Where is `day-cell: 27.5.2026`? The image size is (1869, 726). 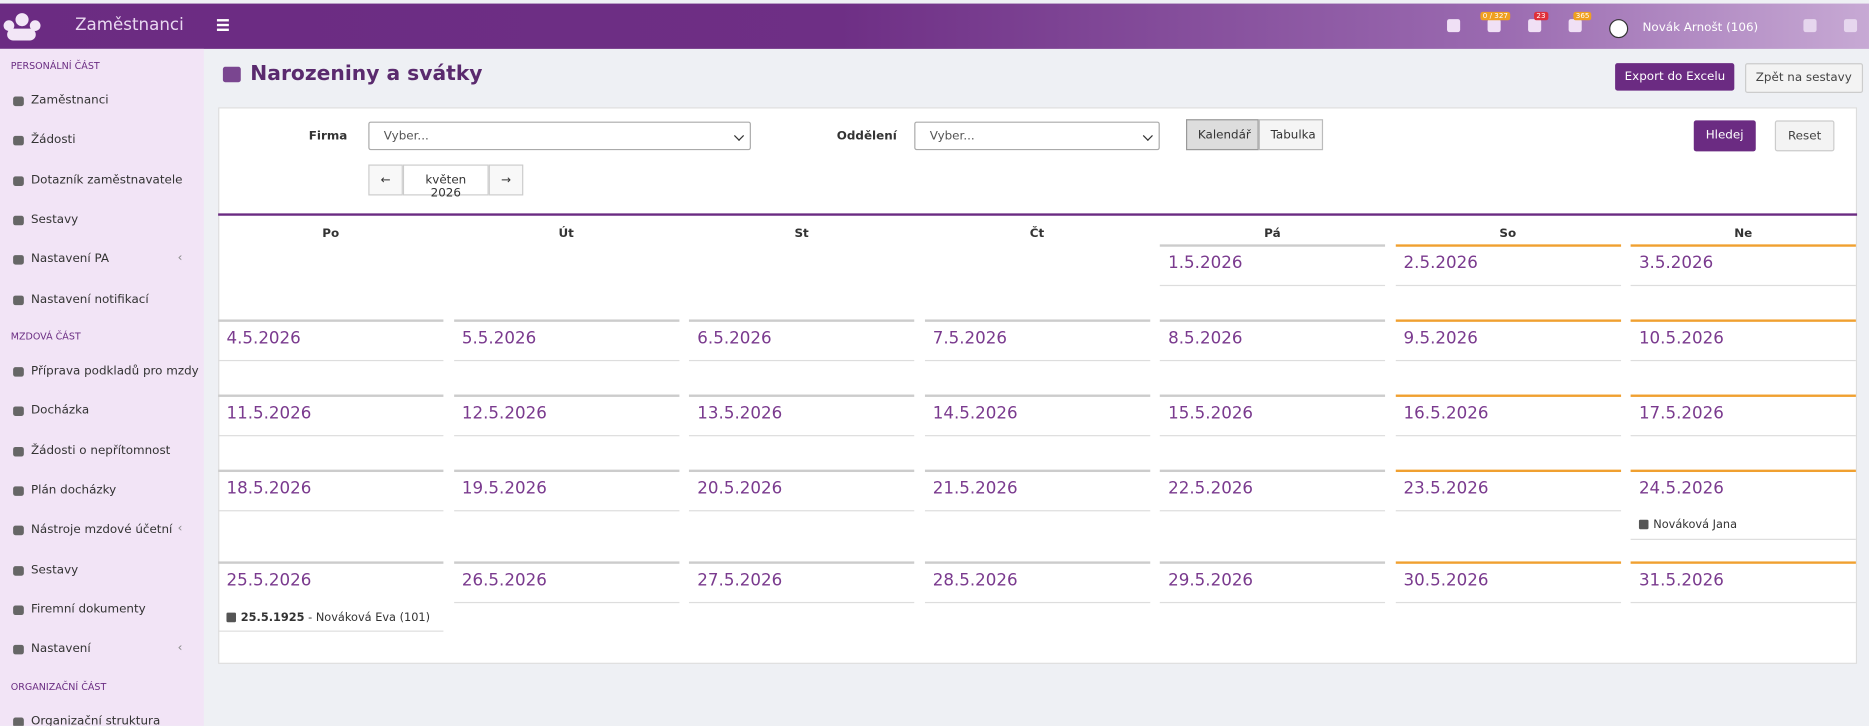 day-cell: 27.5.2026 is located at coordinates (801, 591).